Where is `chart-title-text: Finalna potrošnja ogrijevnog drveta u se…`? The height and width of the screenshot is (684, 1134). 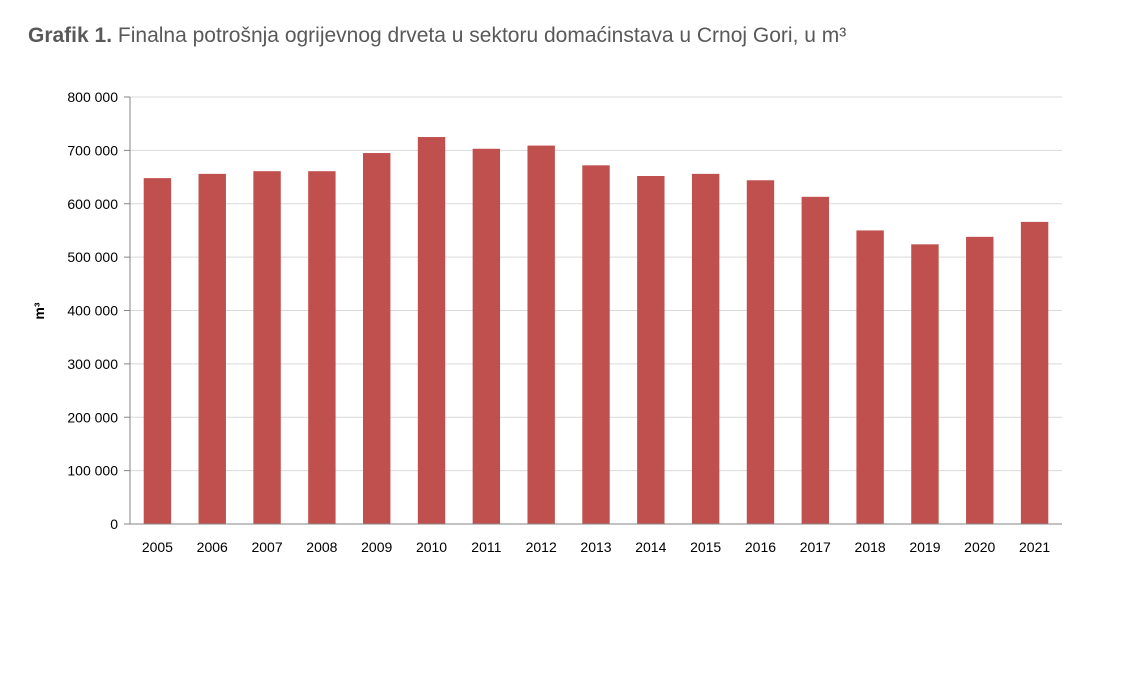
chart-title-text: Finalna potrošnja ogrijevnog drveta u se… is located at coordinates (482, 35).